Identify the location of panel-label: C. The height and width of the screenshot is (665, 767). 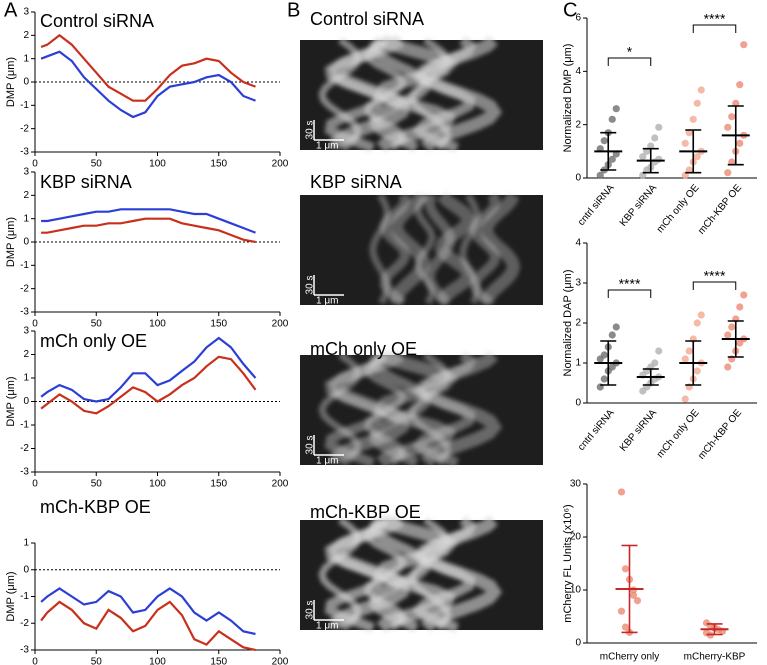
(570, 10).